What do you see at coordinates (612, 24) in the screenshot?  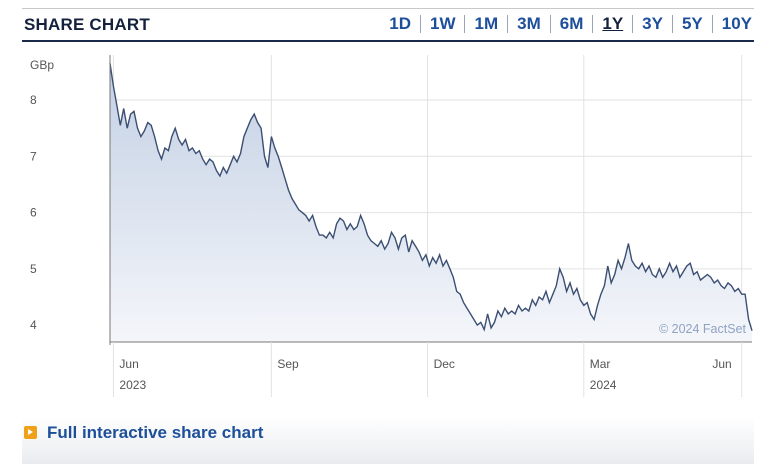 I see `range-1y: 1Y` at bounding box center [612, 24].